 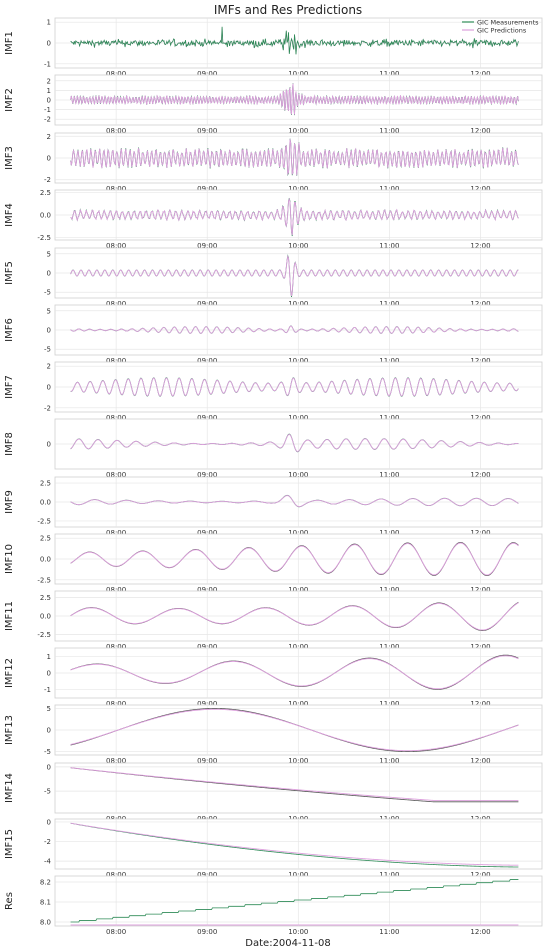 What do you see at coordinates (48, 862) in the screenshot?
I see `y-tick-label: -4` at bounding box center [48, 862].